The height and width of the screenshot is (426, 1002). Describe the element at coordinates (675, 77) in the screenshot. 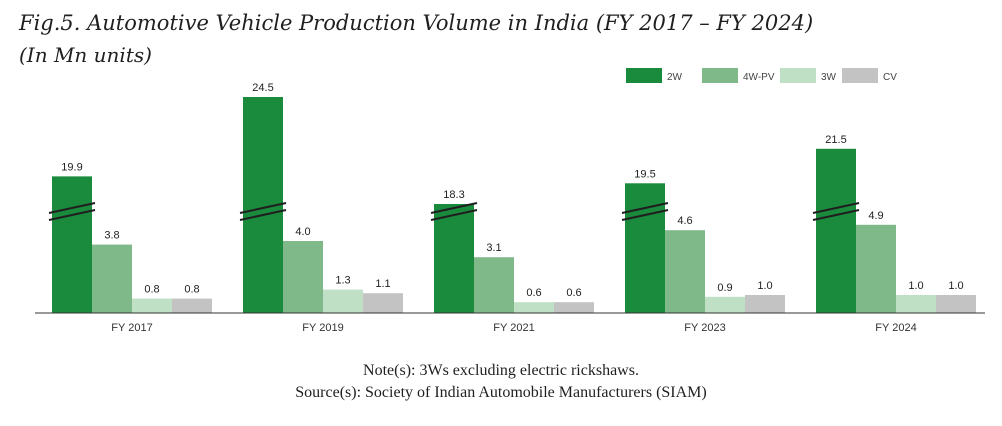

I see `legend-label-2w: 2W` at that location.